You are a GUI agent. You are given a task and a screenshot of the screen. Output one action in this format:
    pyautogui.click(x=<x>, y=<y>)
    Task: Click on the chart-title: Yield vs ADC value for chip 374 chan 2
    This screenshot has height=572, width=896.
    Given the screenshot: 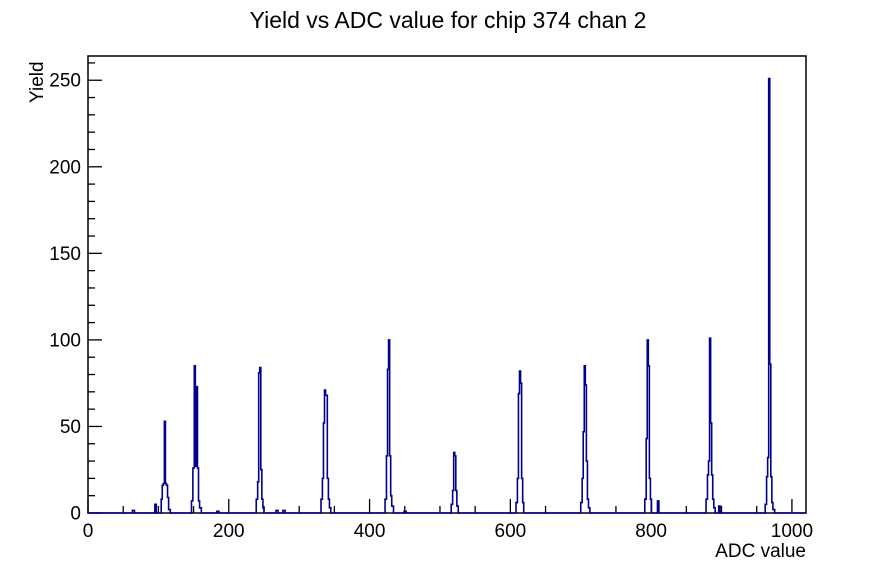 What is the action you would take?
    pyautogui.click(x=448, y=20)
    